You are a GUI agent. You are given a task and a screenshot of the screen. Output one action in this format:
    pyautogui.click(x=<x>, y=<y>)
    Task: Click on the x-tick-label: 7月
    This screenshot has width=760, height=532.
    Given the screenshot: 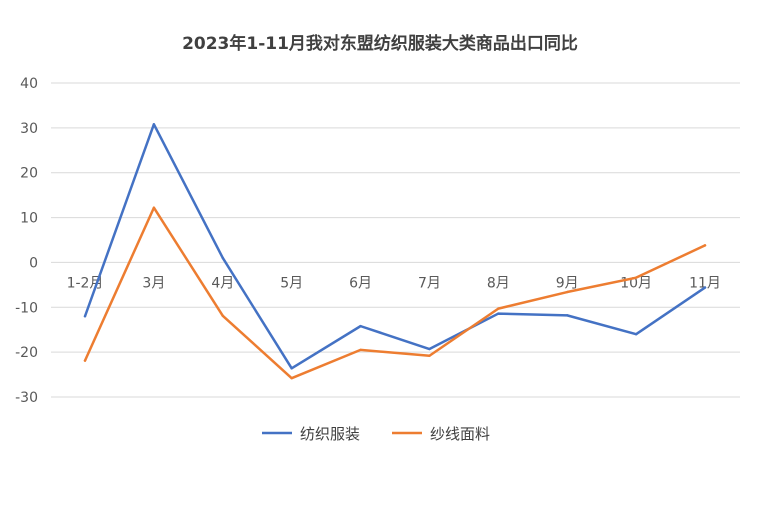 What is the action you would take?
    pyautogui.click(x=429, y=283)
    